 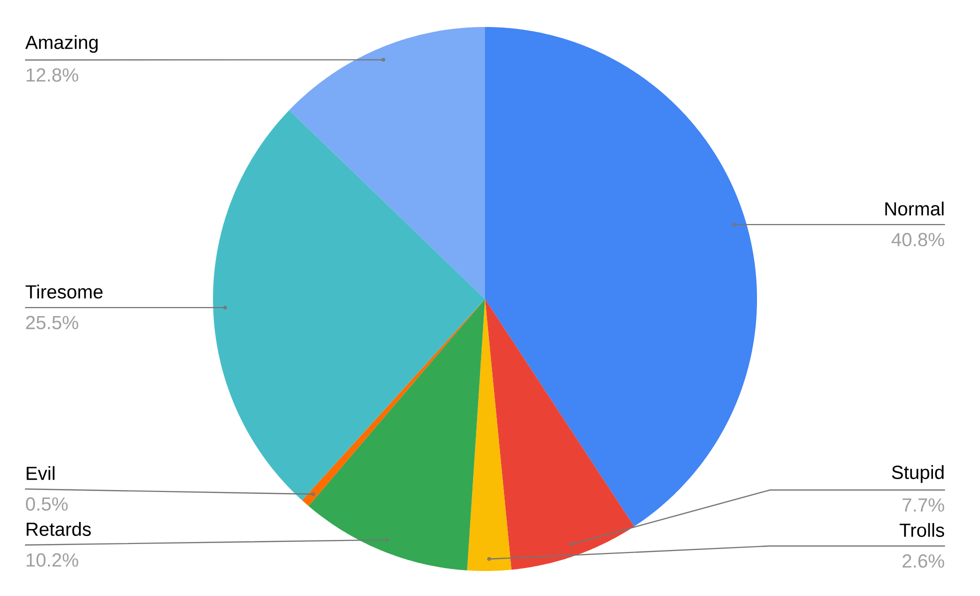 What do you see at coordinates (58, 529) in the screenshot?
I see `slice-label: Retards` at bounding box center [58, 529].